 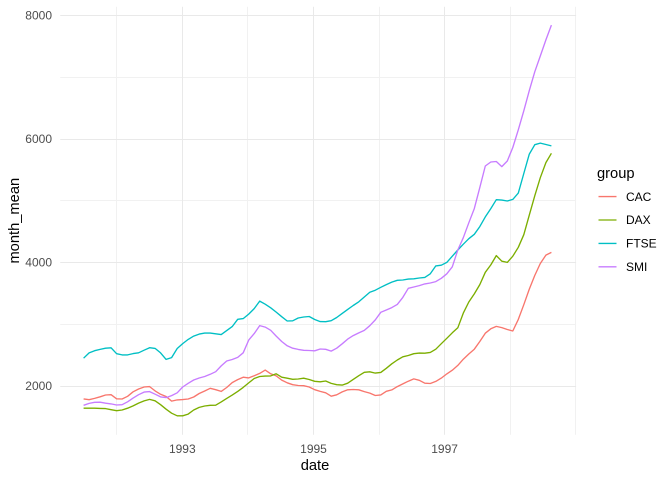 I want to click on svg-text: 4000, so click(x=38, y=263).